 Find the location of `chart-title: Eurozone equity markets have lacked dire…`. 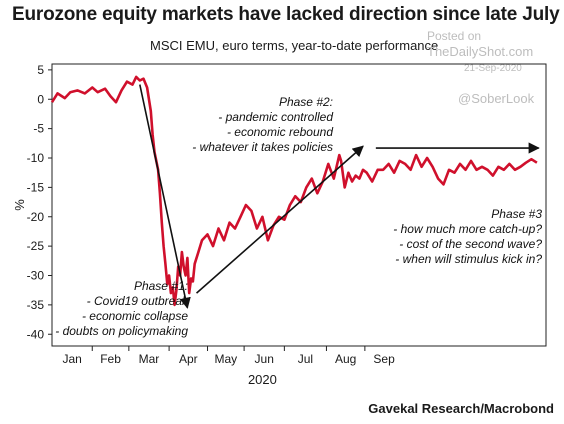

chart-title: Eurozone equity markets have lacked dire… is located at coordinates (286, 14).